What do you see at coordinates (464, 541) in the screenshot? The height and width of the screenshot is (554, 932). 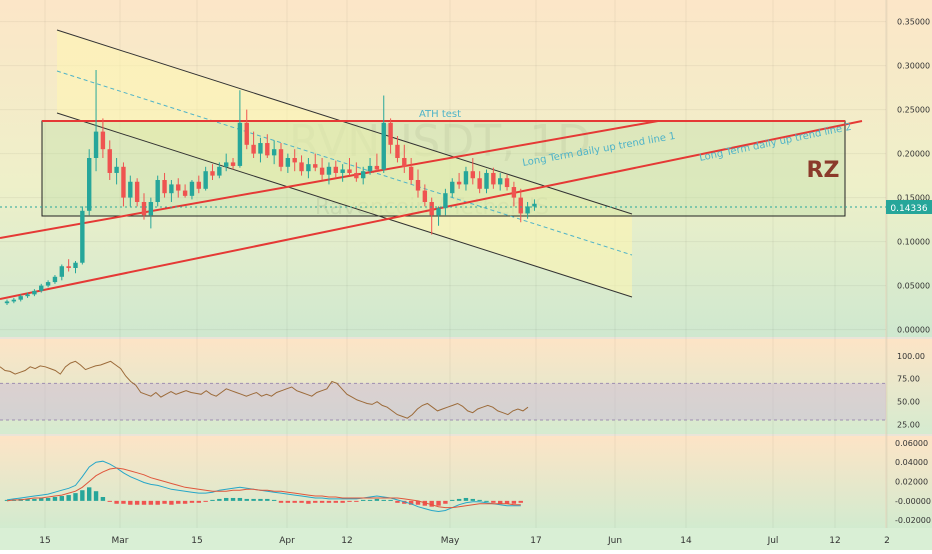 I see `time-axis: 15 Mar 15 Apr 12 May 17 Jun 14 Jul 12 2` at bounding box center [464, 541].